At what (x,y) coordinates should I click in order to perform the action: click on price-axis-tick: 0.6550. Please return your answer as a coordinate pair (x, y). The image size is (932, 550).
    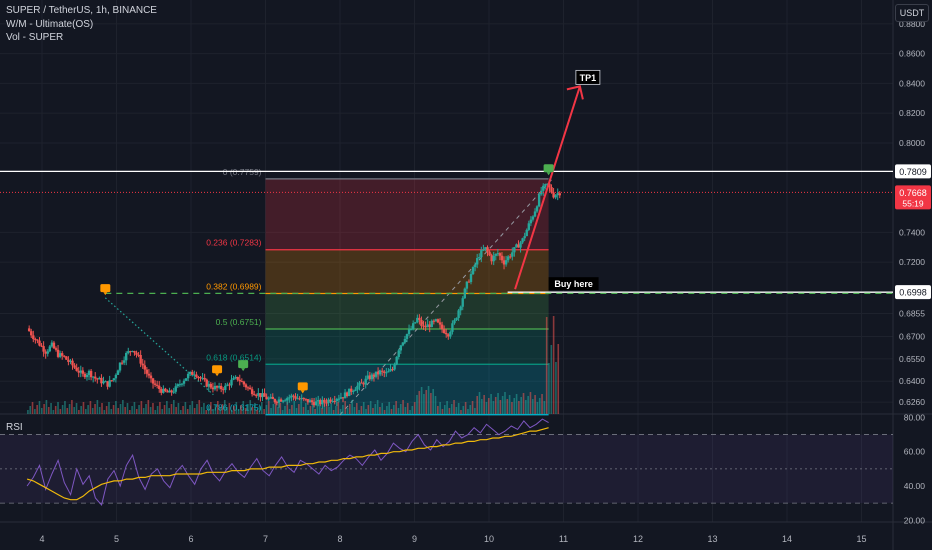
    Looking at the image, I should click on (912, 359).